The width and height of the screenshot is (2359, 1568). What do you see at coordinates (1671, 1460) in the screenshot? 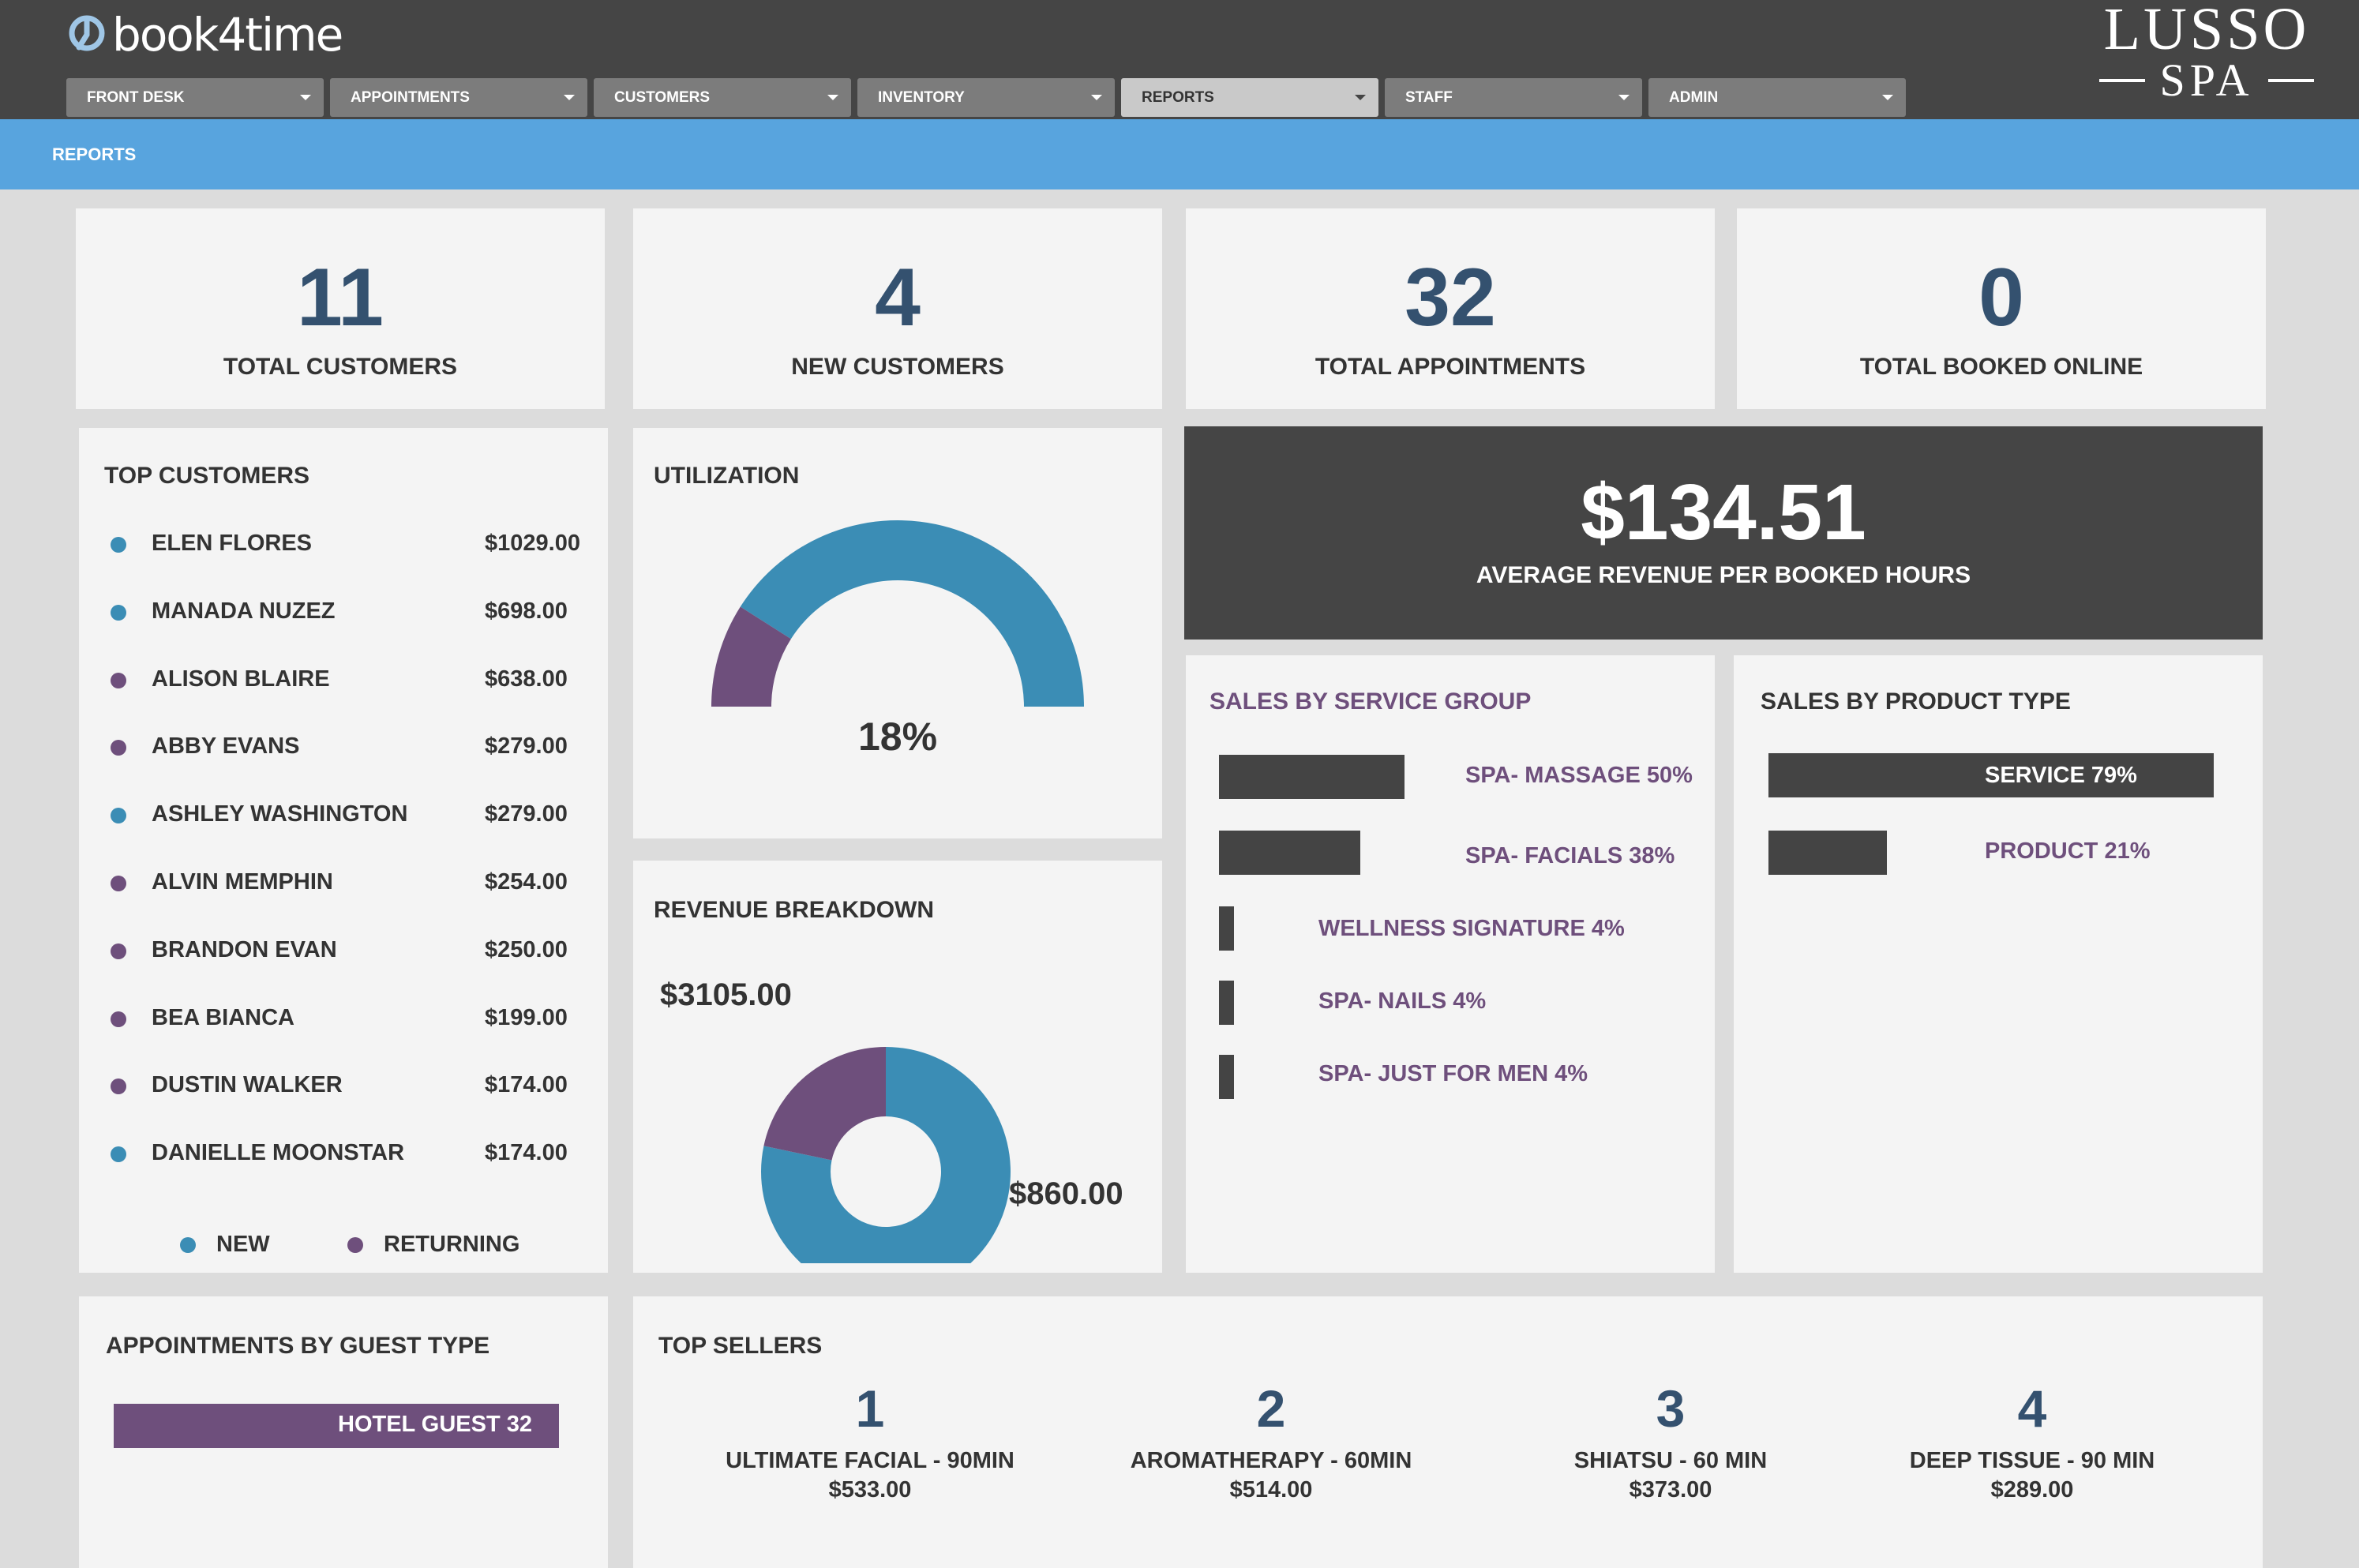
I see `seller-name: SHIATSU - 60 MIN` at bounding box center [1671, 1460].